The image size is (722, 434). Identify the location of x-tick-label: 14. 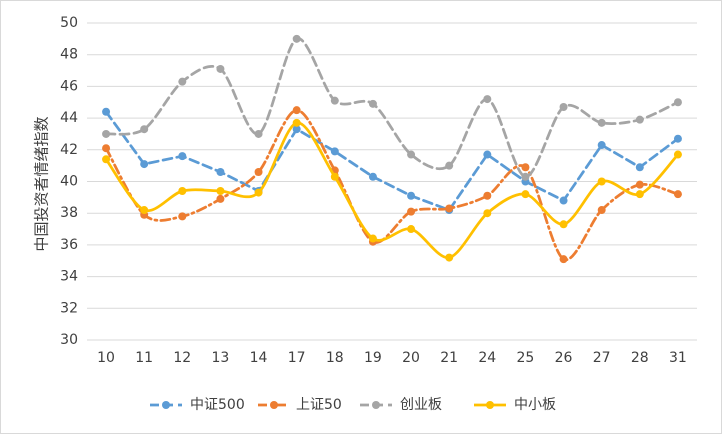
(259, 358).